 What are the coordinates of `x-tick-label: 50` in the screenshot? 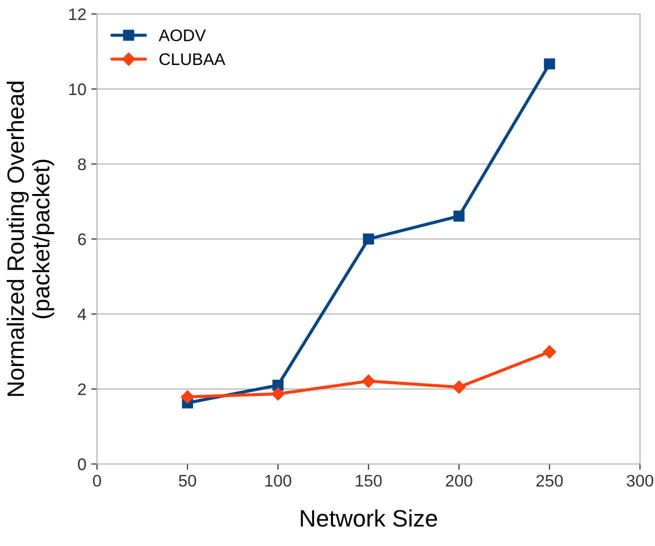 It's located at (187, 480).